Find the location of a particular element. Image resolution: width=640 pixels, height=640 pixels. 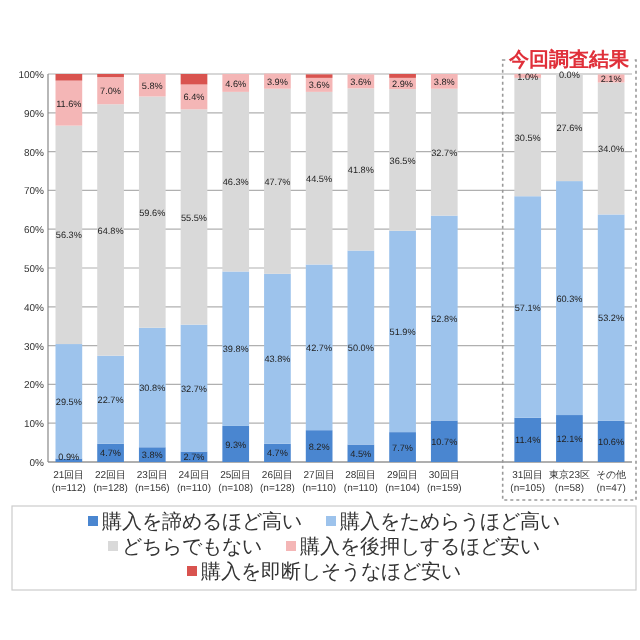

legend-label: 購入を即断しそうなほど安い is located at coordinates (331, 572).